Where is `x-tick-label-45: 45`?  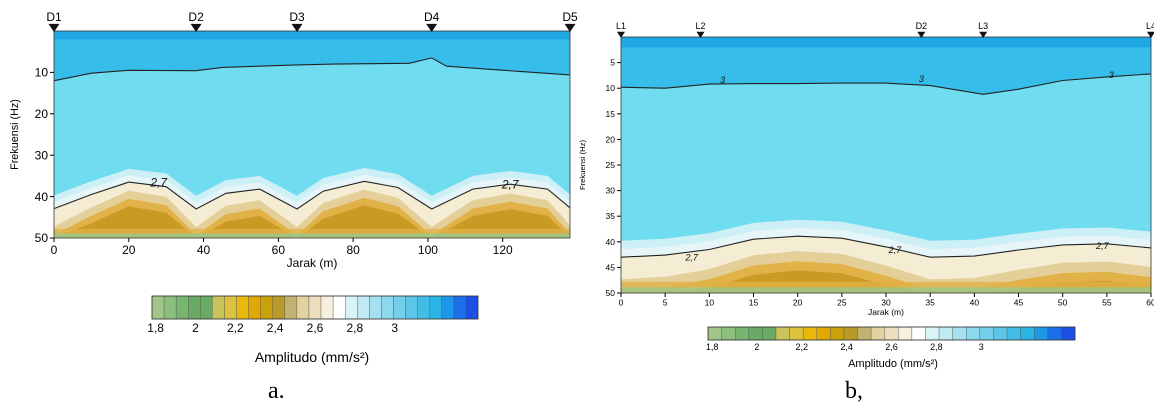 x-tick-label-45: 45 is located at coordinates (1019, 303).